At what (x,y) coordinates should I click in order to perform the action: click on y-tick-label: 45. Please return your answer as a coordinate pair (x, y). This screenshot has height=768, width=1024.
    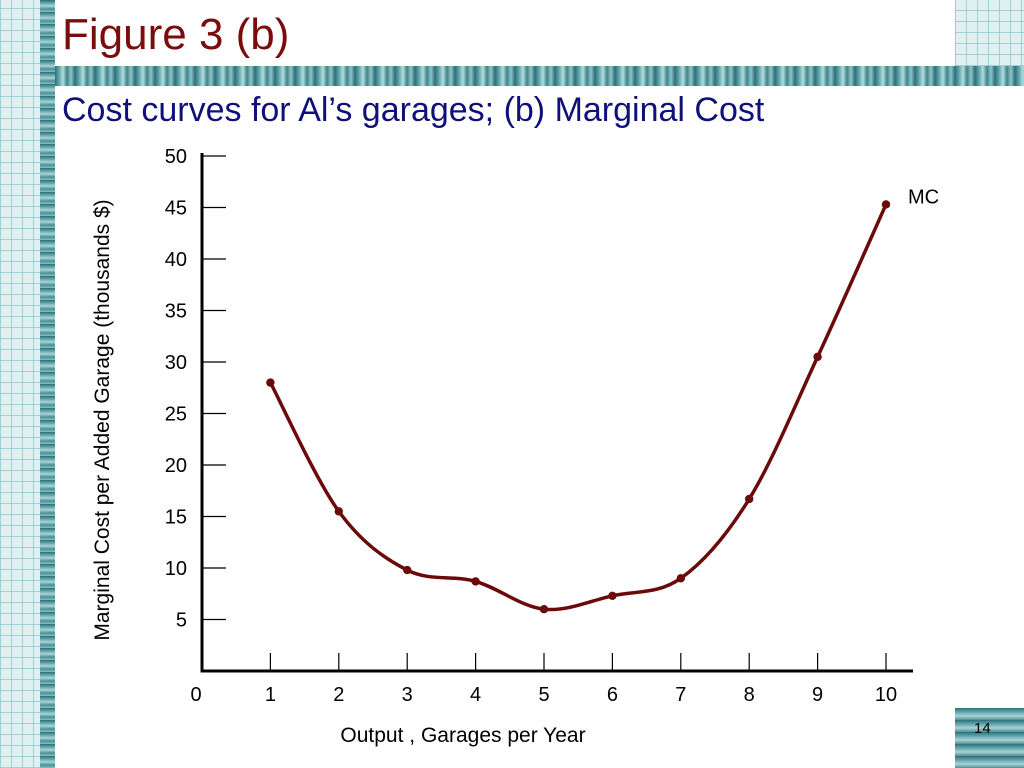
    Looking at the image, I should click on (176, 209).